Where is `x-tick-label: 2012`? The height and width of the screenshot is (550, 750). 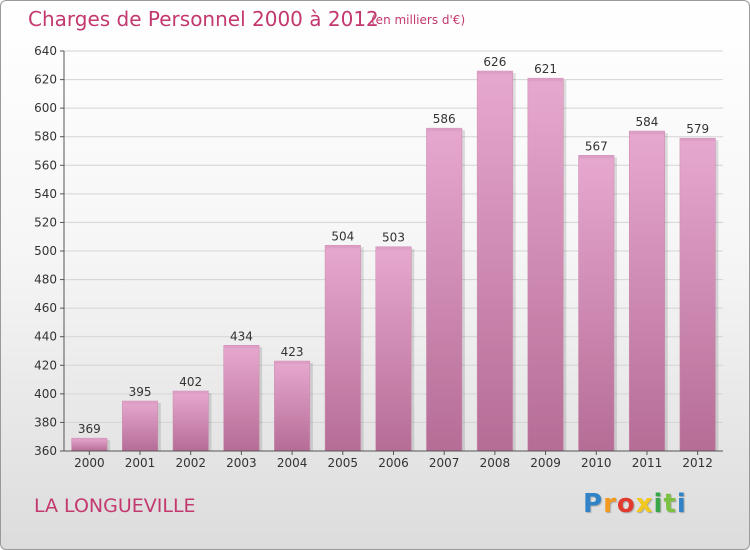
x-tick-label: 2012 is located at coordinates (697, 463).